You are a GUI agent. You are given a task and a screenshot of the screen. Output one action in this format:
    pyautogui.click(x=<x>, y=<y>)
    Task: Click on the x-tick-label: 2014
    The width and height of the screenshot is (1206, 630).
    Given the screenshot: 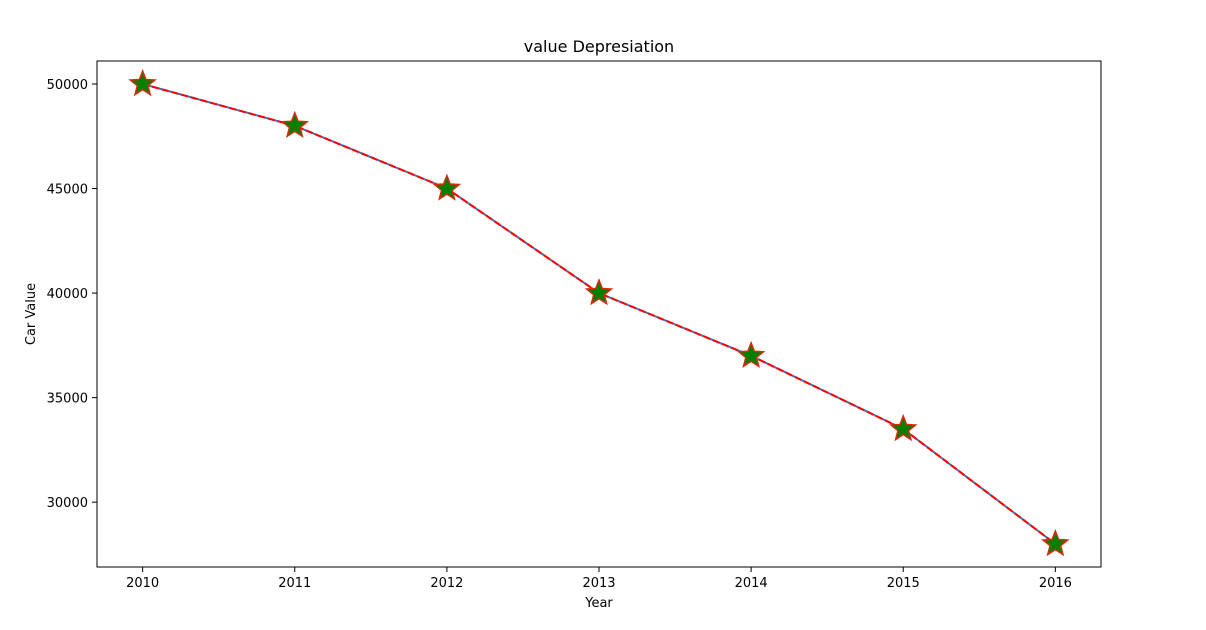 What is the action you would take?
    pyautogui.click(x=751, y=583)
    